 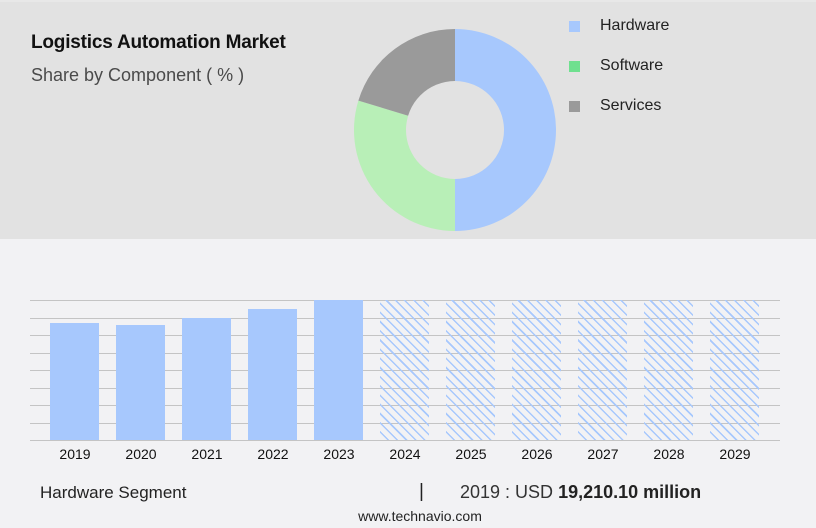 What do you see at coordinates (619, 26) in the screenshot?
I see `legend-item-hardware: Hardware` at bounding box center [619, 26].